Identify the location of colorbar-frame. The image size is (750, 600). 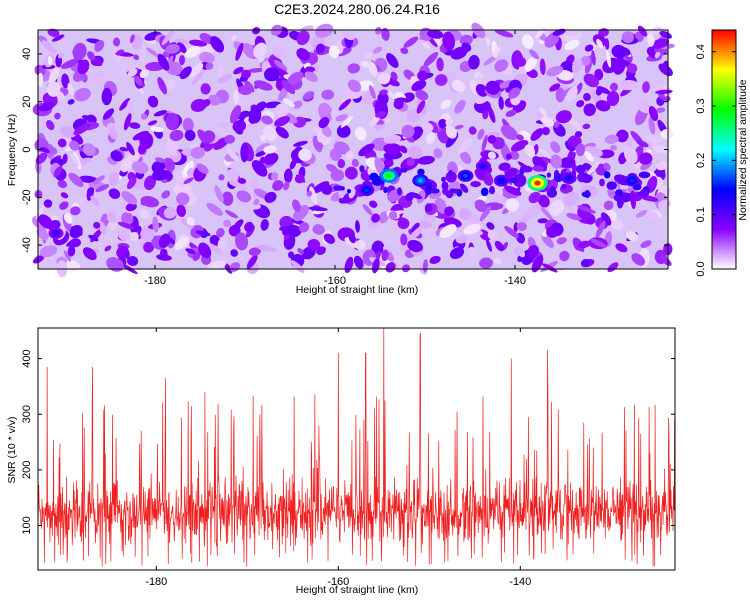
(724, 149).